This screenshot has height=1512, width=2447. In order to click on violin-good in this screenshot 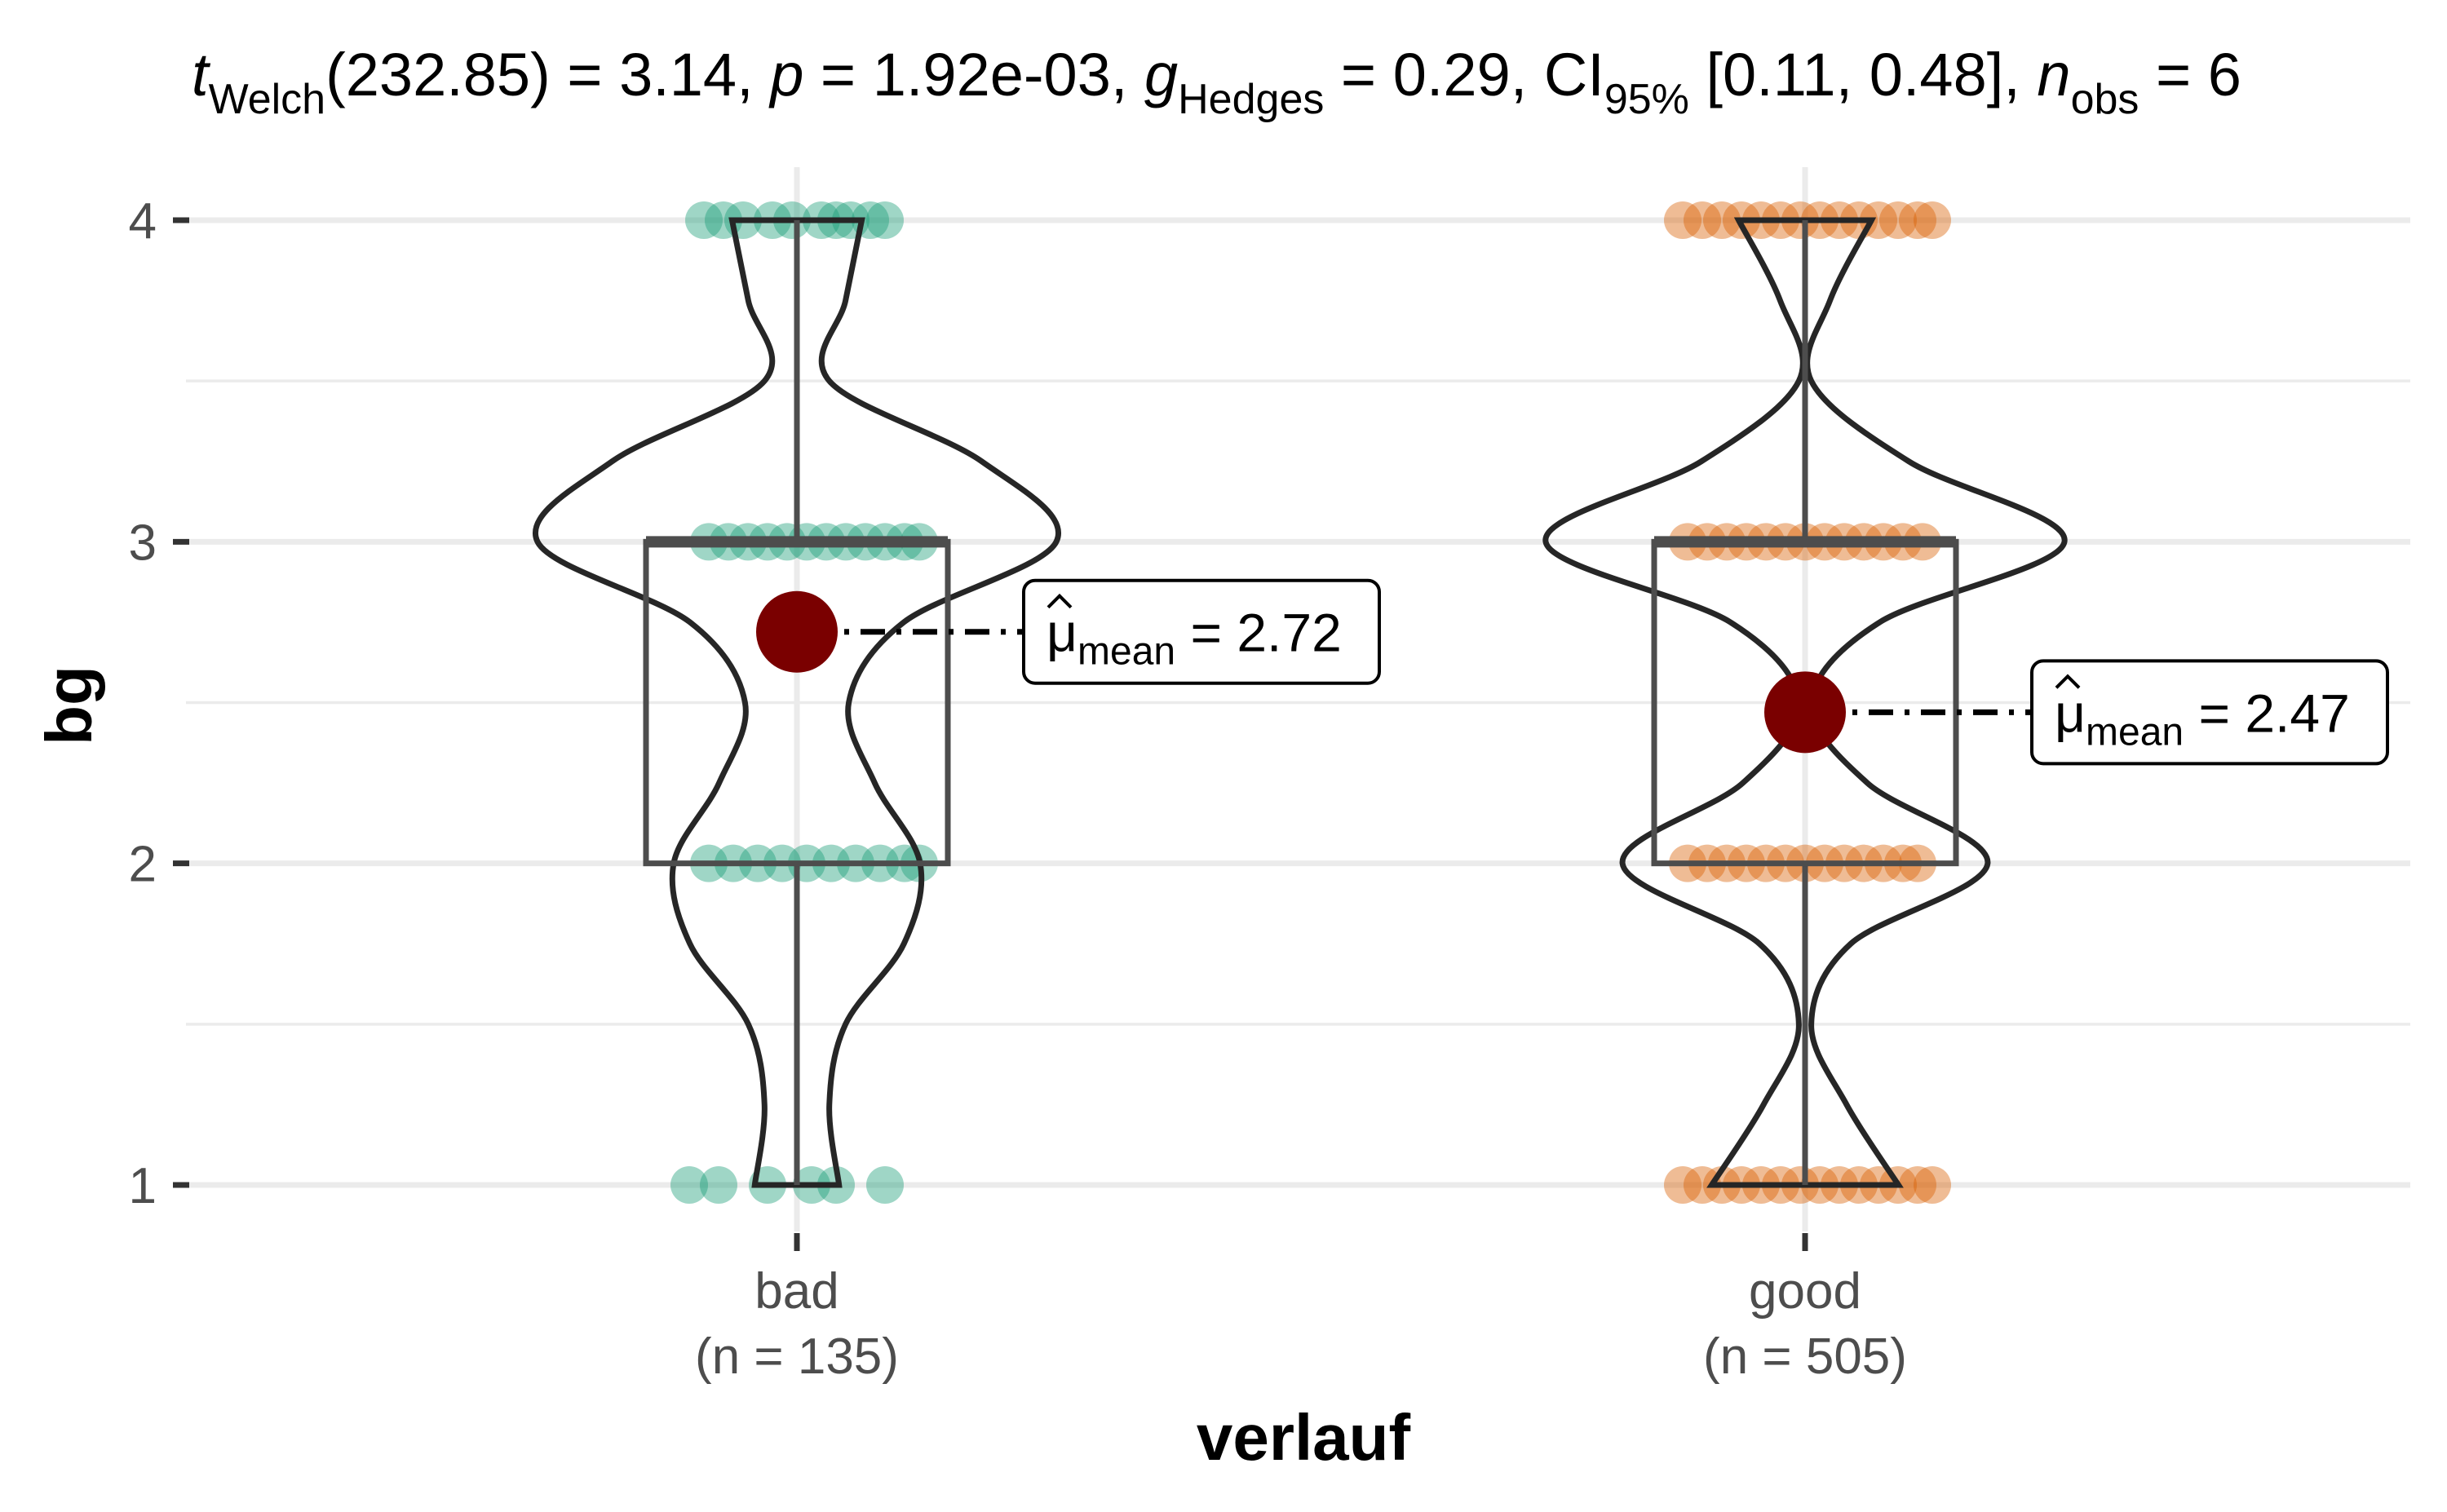, I will do `click(1805, 703)`.